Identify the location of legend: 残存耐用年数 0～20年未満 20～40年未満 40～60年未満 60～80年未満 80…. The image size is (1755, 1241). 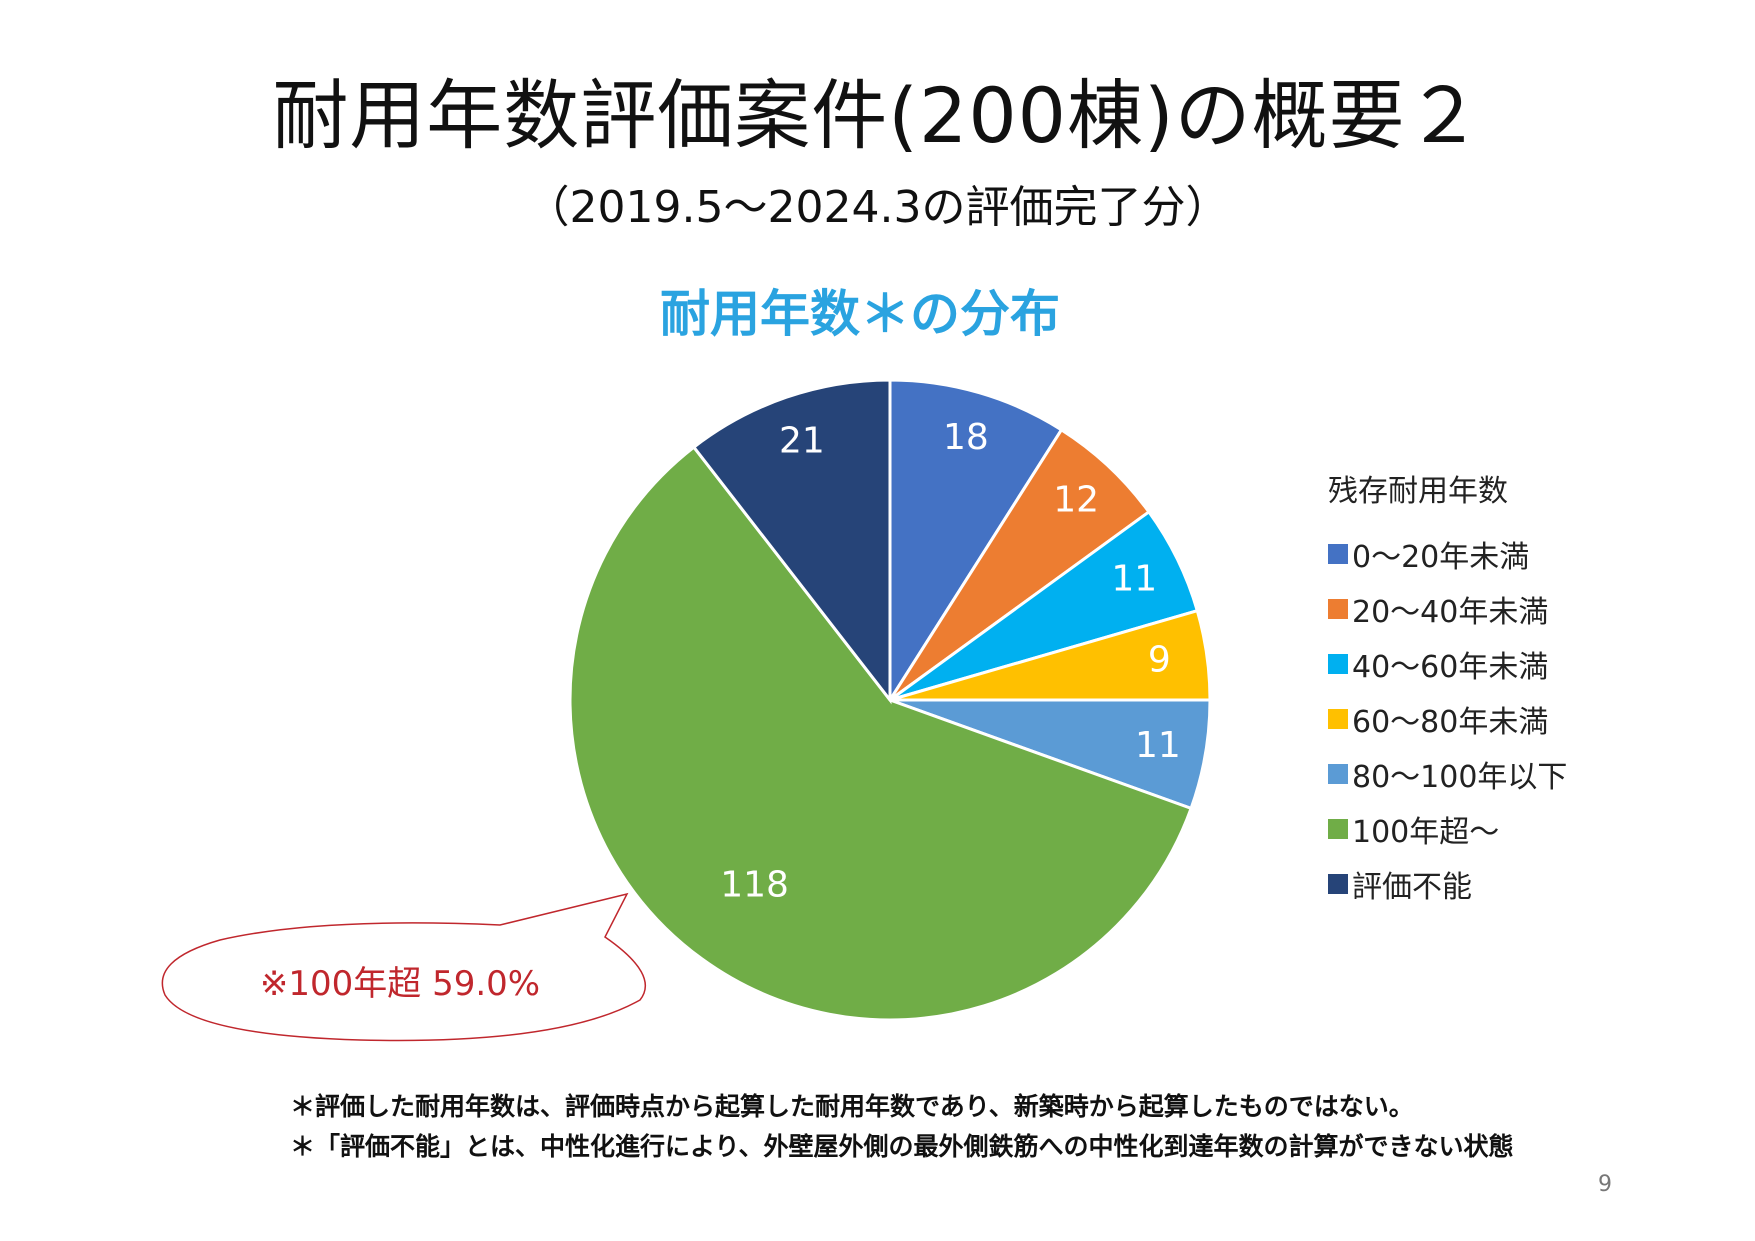
(1447, 691).